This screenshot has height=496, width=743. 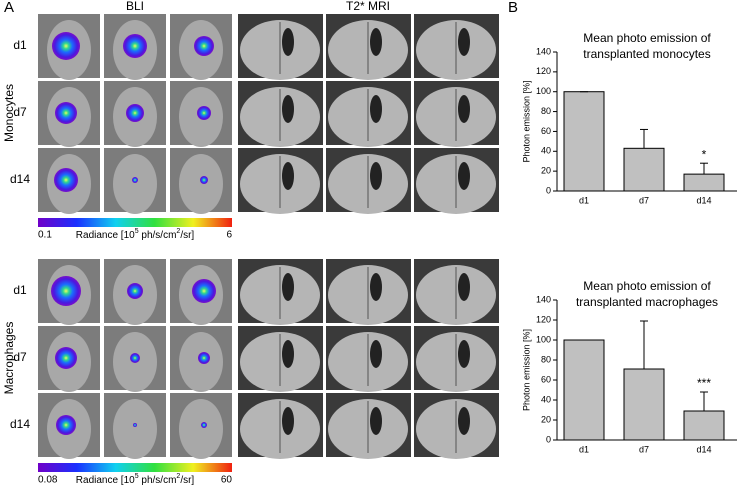 What do you see at coordinates (48, 480) in the screenshot?
I see `colorbar-min: 0.08` at bounding box center [48, 480].